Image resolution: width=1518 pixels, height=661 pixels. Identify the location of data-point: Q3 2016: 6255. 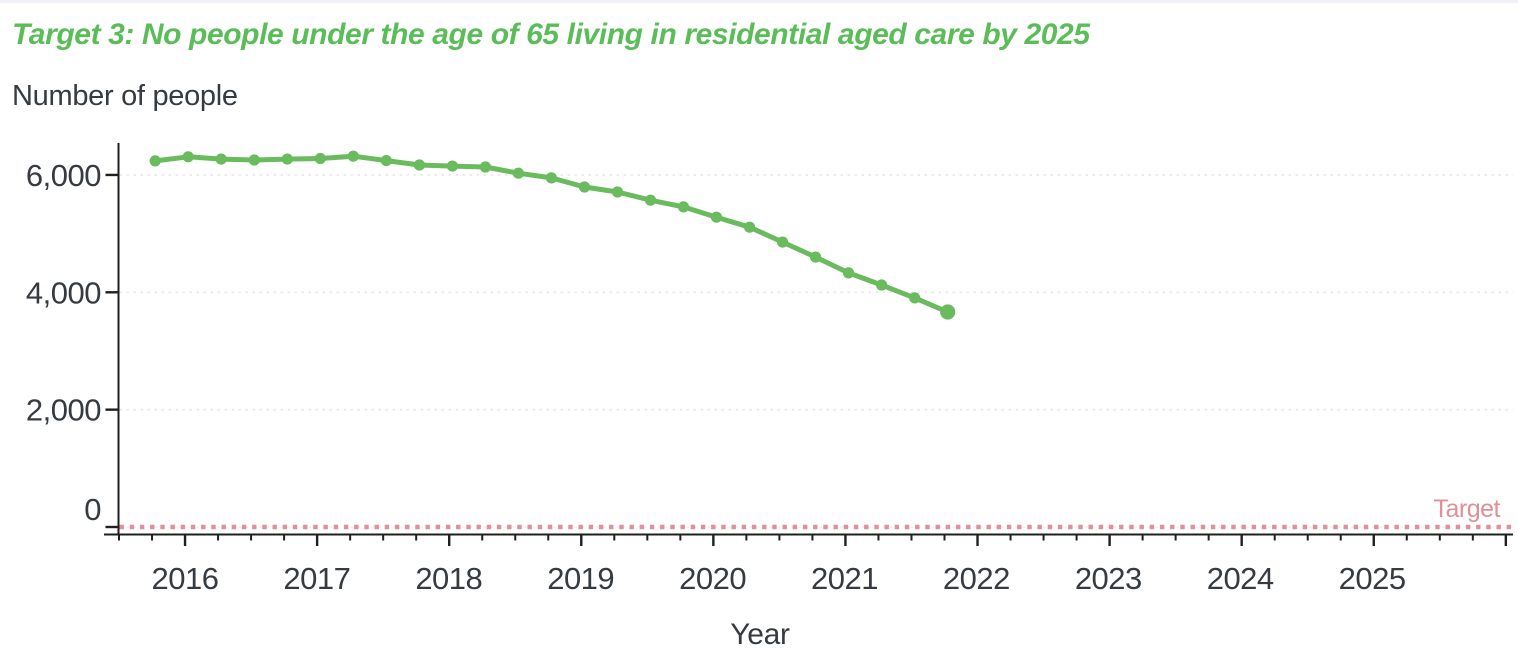
(254, 160).